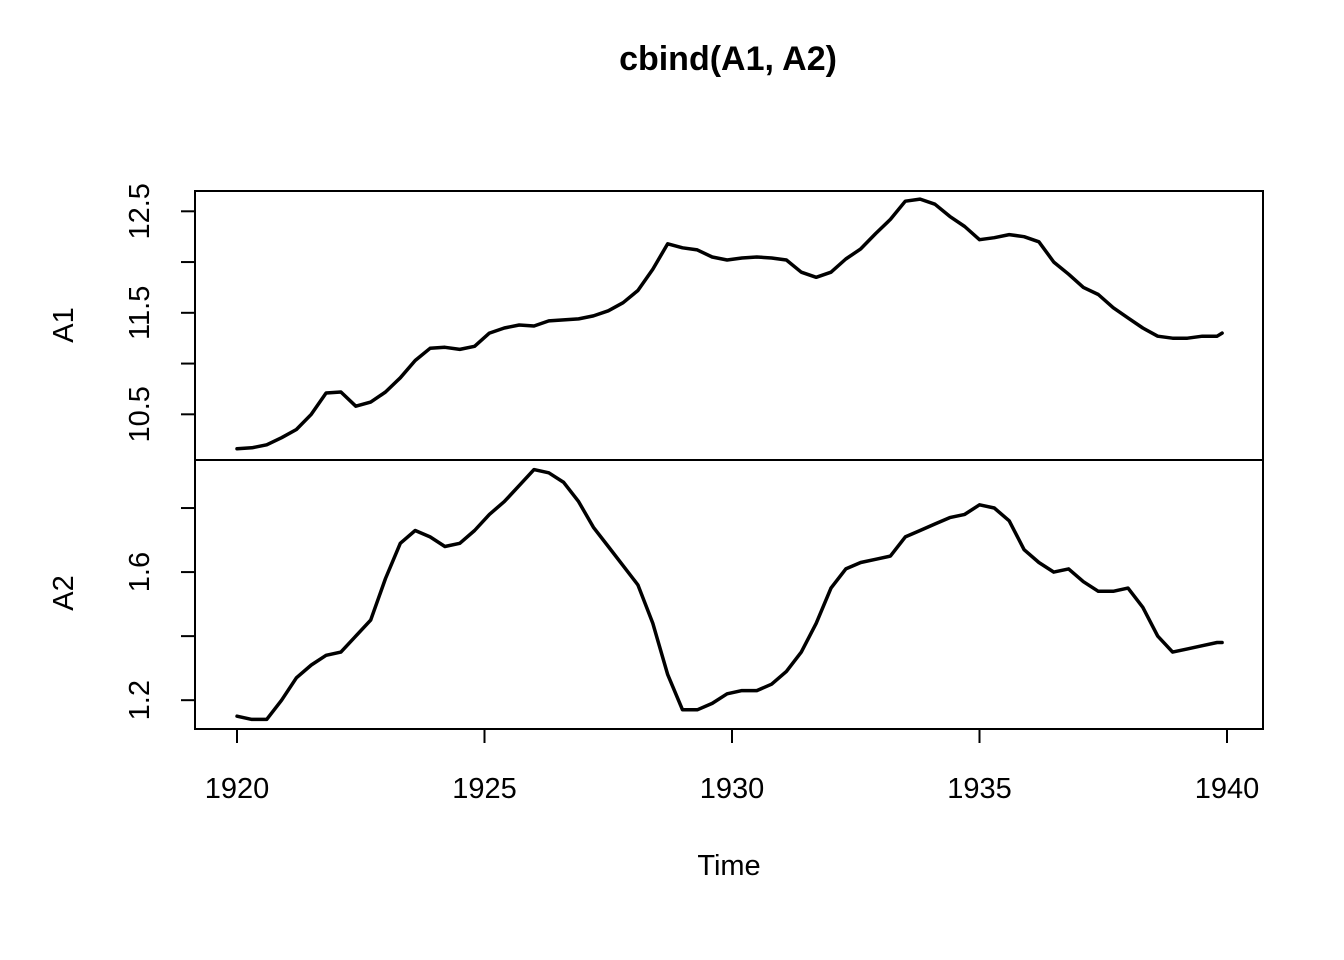 Image resolution: width=1344 pixels, height=960 pixels. Describe the element at coordinates (140, 700) in the screenshot. I see `y-tick-label-a2: 1.2` at that location.